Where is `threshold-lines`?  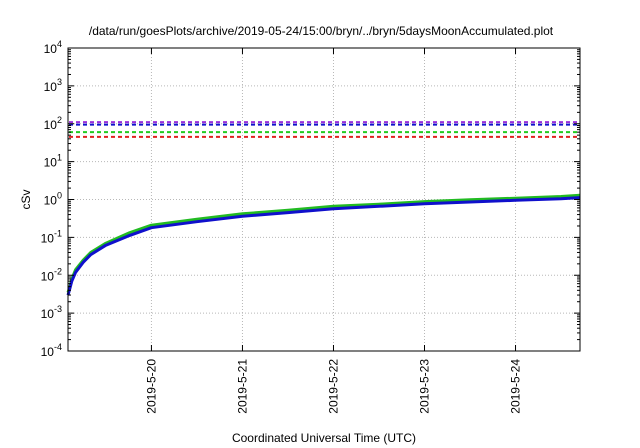
threshold-lines is located at coordinates (324, 129).